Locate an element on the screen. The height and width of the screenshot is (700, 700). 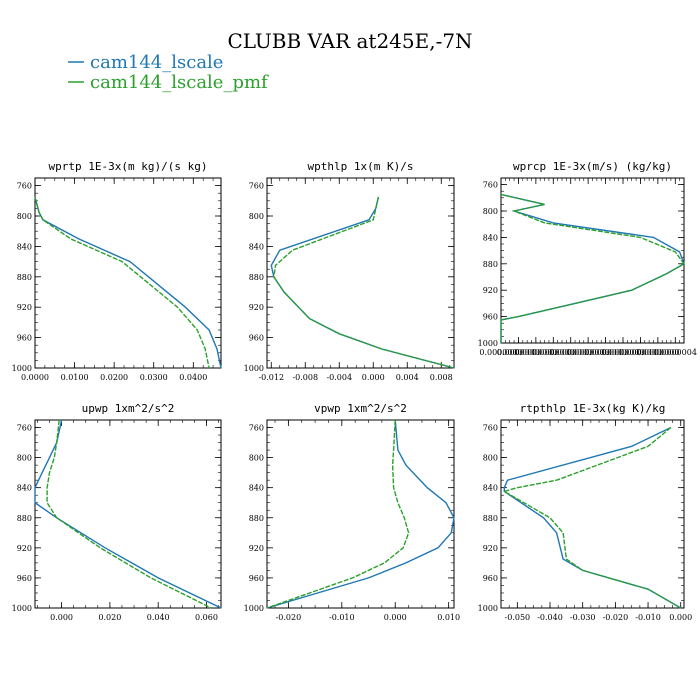
x-tick-label: 0.010 is located at coordinates (448, 617).